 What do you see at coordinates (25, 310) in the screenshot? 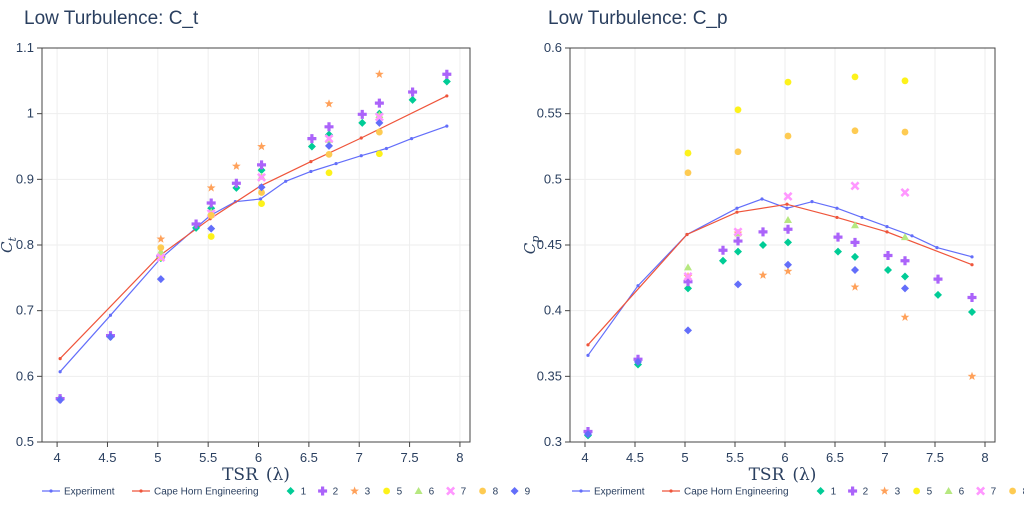
I see `y-tick-label: 0.7` at bounding box center [25, 310].